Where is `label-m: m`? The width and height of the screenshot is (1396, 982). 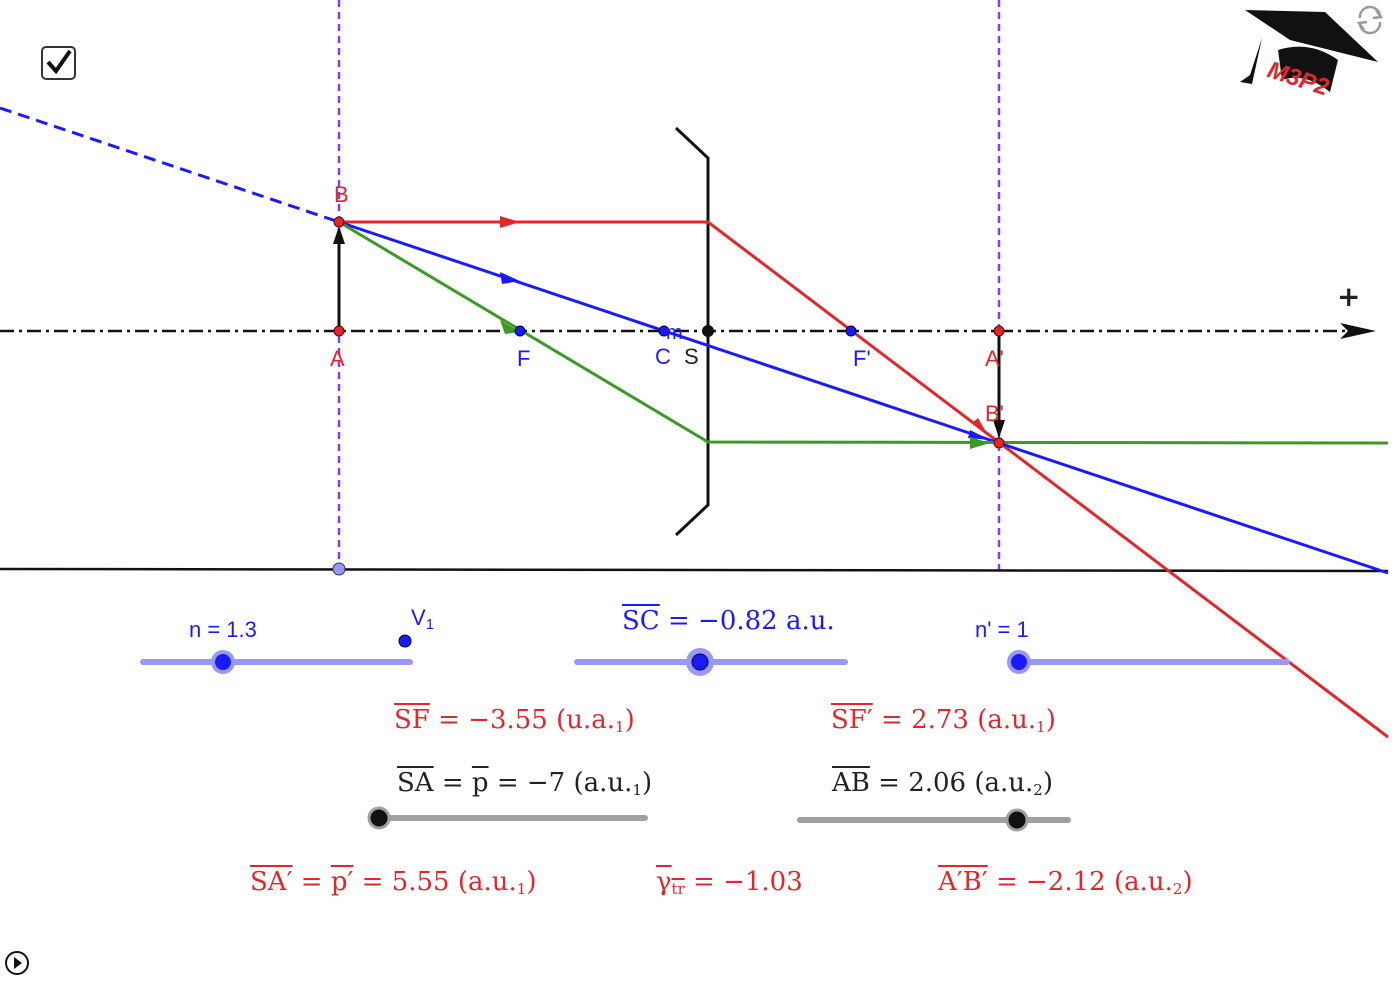
label-m: m is located at coordinates (674, 333).